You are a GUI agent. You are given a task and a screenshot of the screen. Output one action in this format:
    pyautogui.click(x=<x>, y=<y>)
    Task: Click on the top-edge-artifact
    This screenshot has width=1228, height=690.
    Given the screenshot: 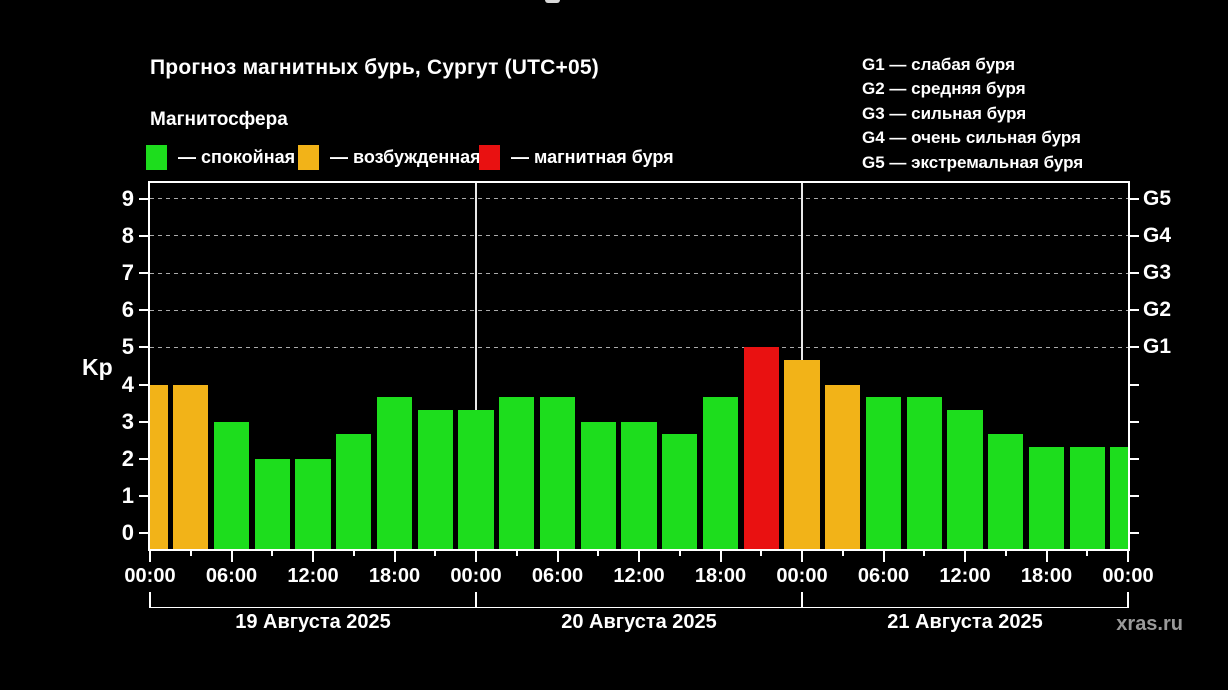 What is the action you would take?
    pyautogui.click(x=552, y=1)
    